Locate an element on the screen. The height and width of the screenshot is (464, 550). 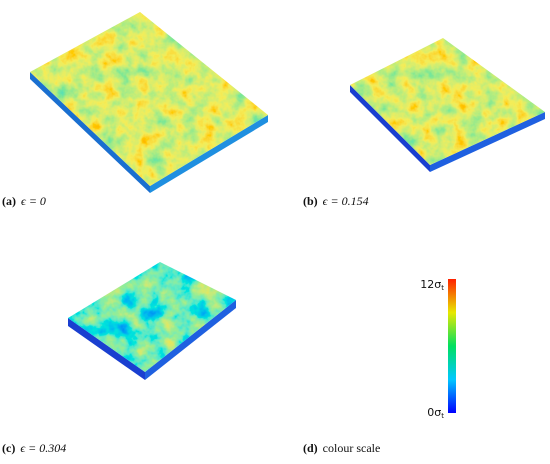
caption-b: (b) ϵ = 0.154 is located at coordinates (336, 201).